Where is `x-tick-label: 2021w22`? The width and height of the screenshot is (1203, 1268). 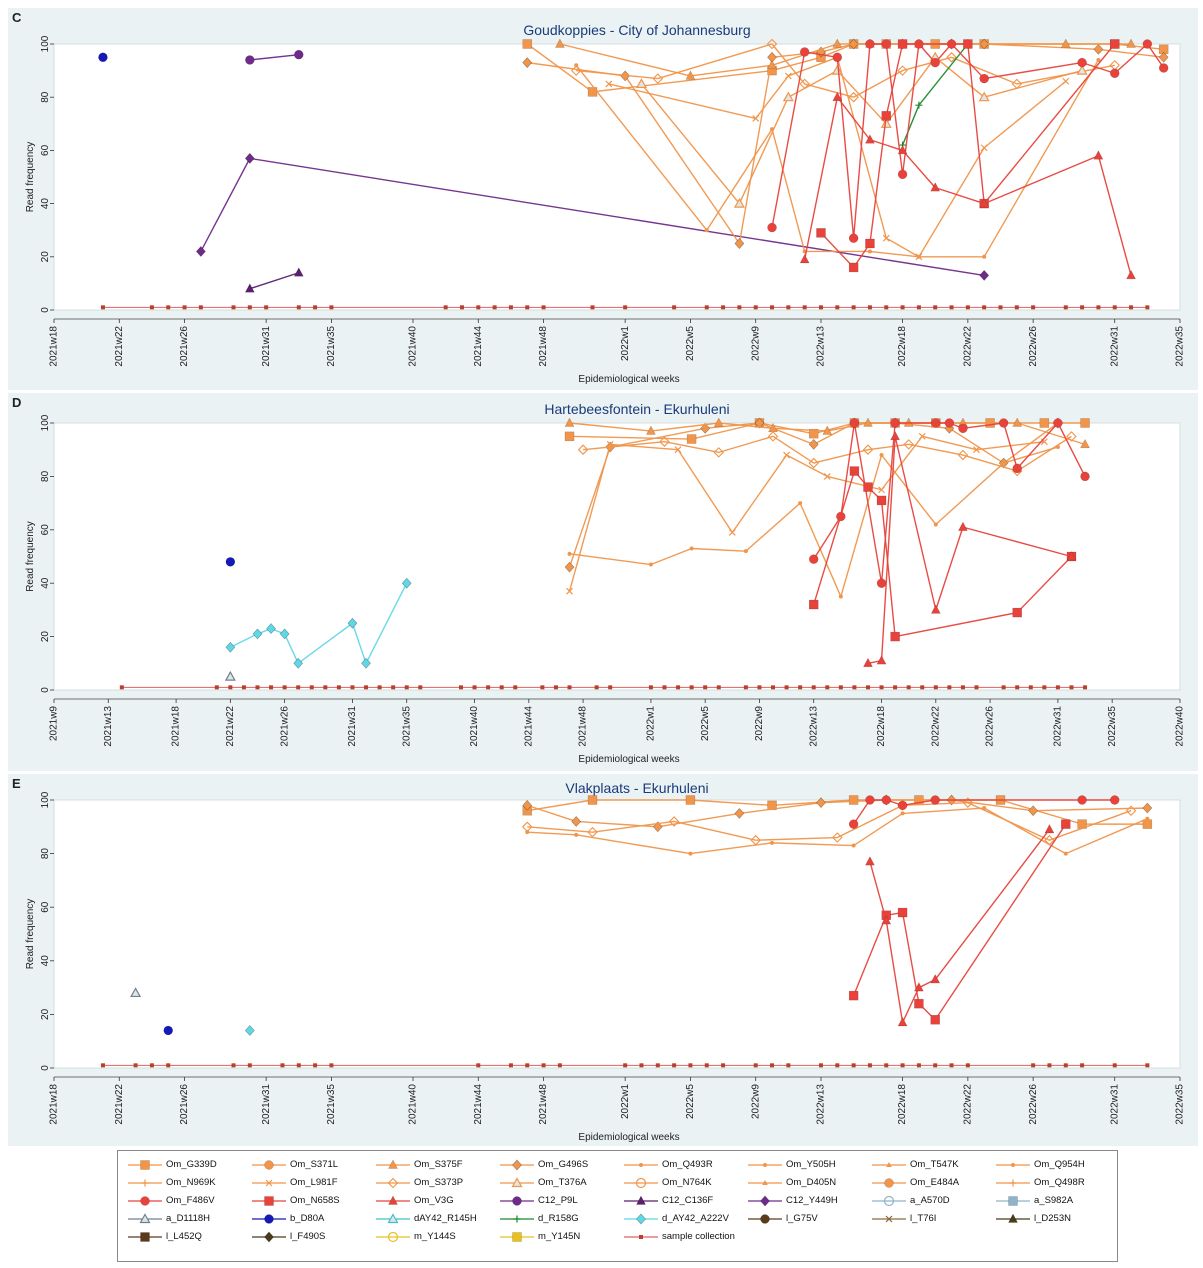 x-tick-label: 2021w22 is located at coordinates (119, 1104).